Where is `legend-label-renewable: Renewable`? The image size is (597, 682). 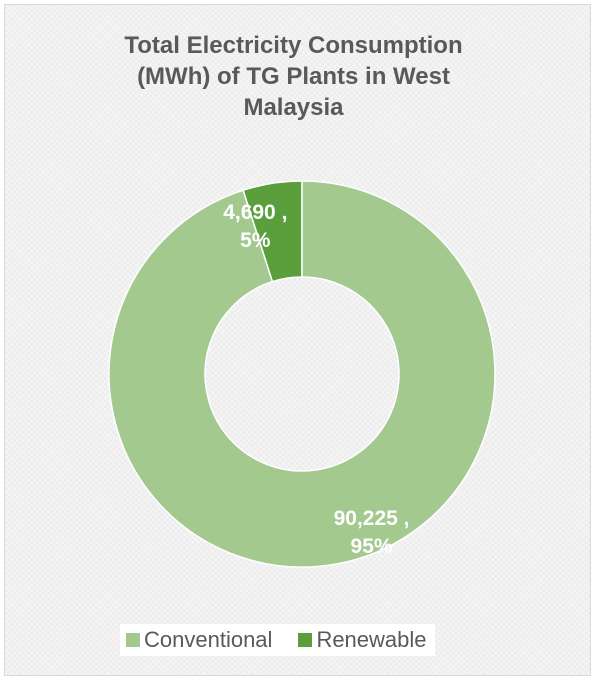
legend-label-renewable: Renewable is located at coordinates (371, 639).